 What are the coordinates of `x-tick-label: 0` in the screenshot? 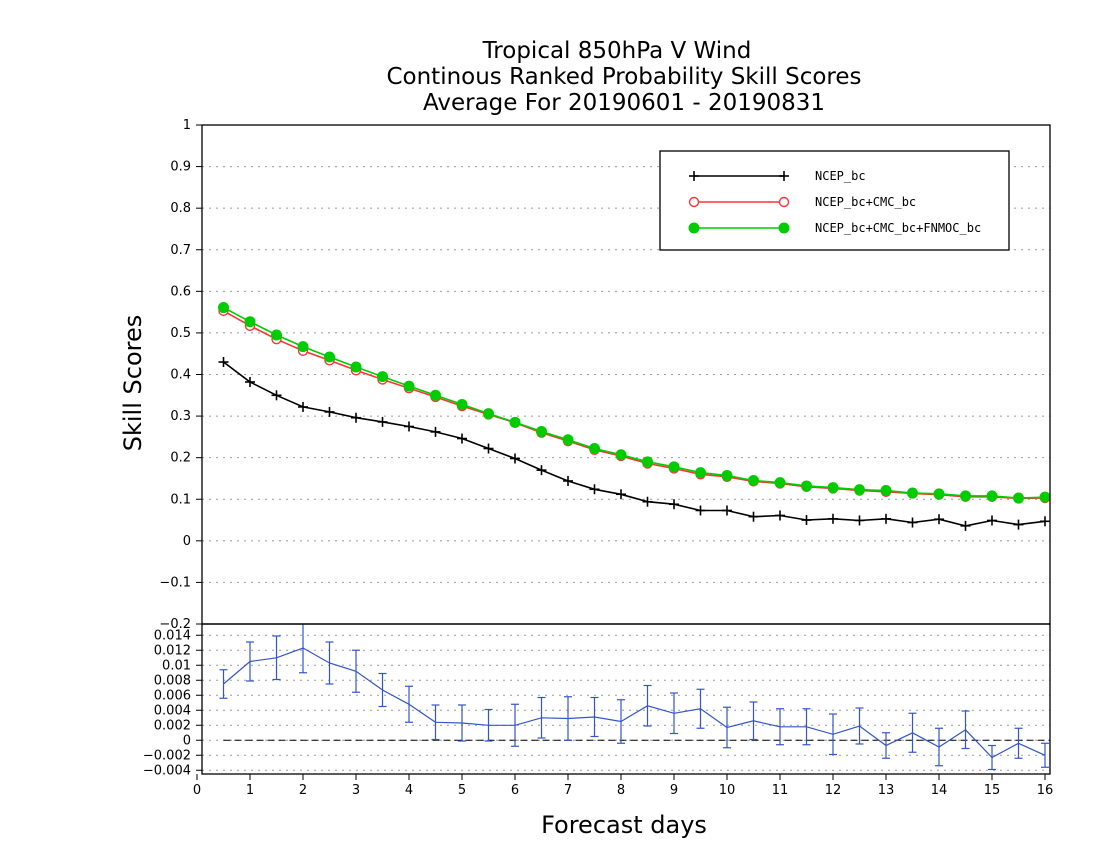 It's located at (197, 790).